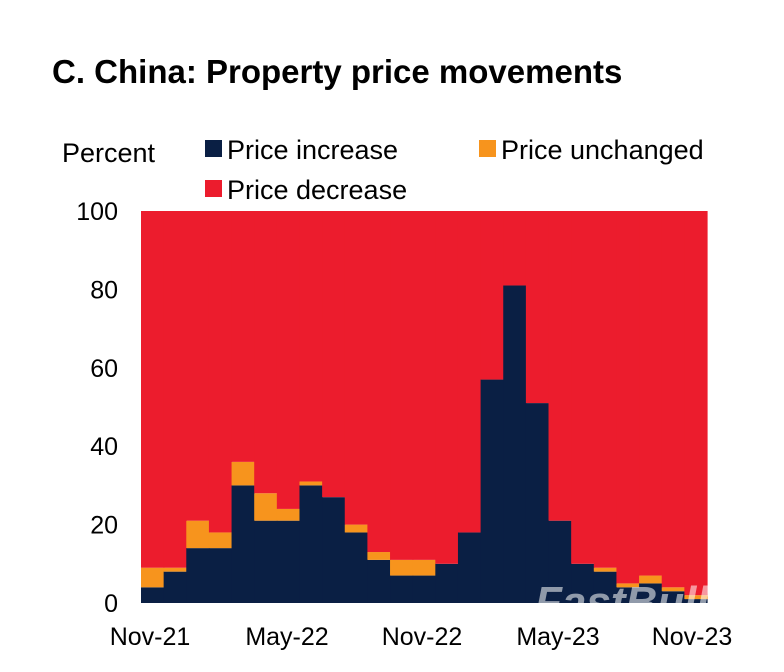 The width and height of the screenshot is (784, 672). I want to click on legend-label-unchanged: Price unchanged, so click(602, 150).